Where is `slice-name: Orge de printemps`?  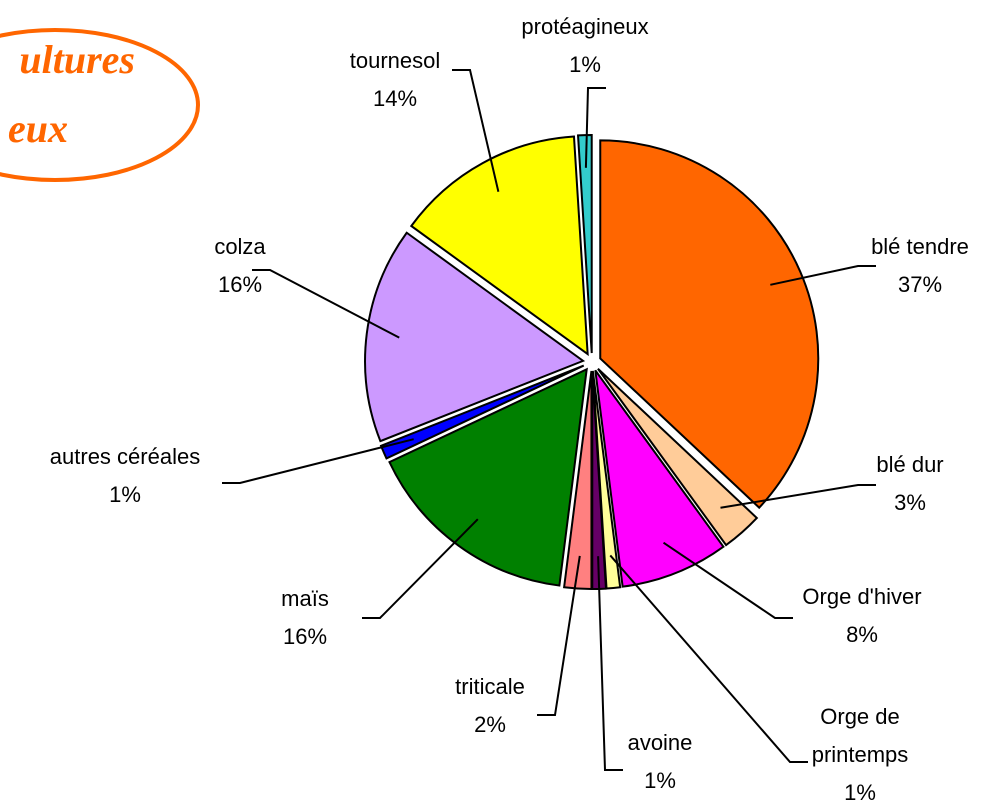 slice-name: Orge de printemps is located at coordinates (860, 735).